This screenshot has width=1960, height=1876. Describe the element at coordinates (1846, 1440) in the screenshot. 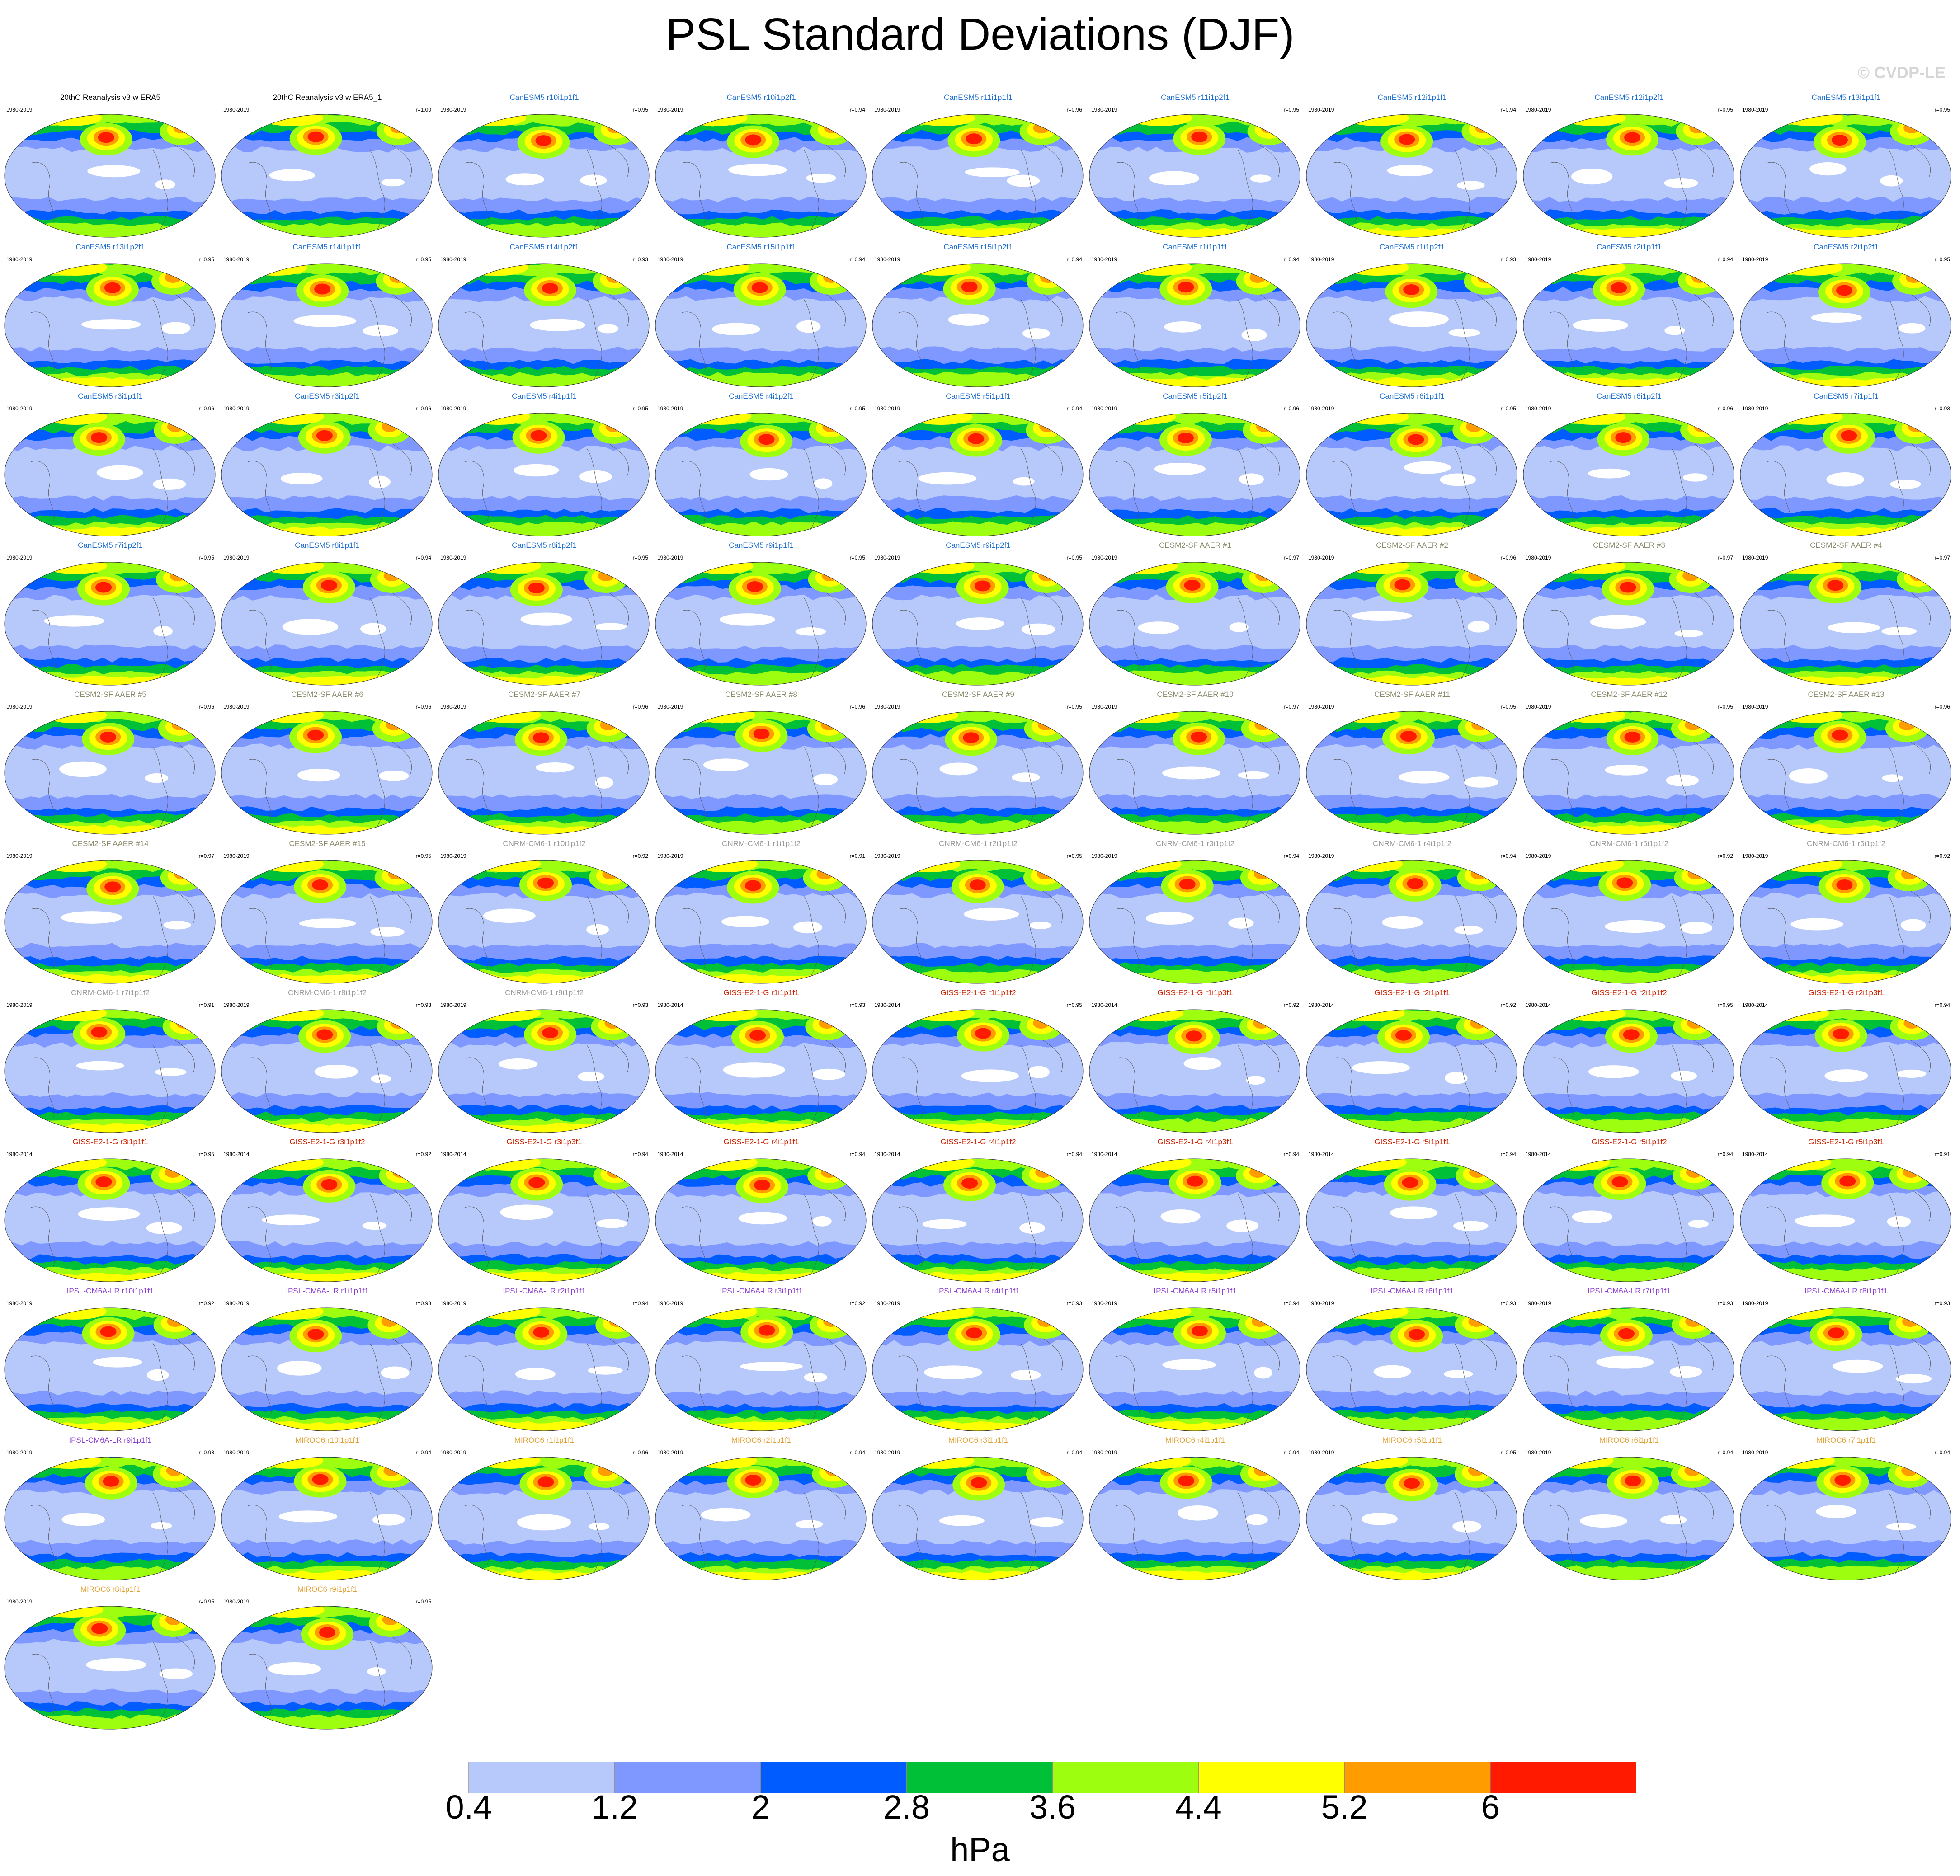

I see `panel-title: MIROC6 r7i1p1f1` at that location.